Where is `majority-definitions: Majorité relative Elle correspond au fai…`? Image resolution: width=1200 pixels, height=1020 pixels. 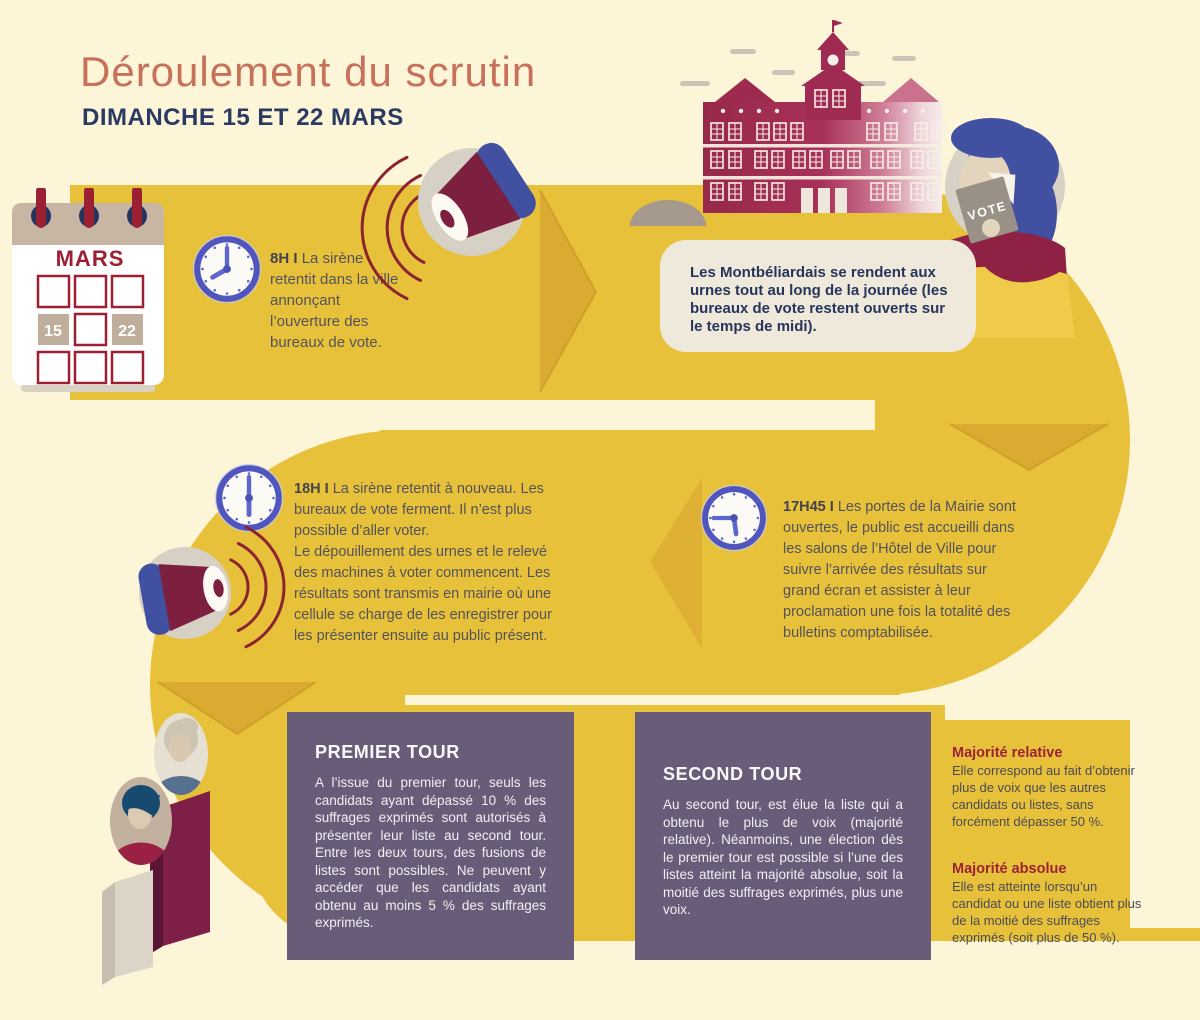 majority-definitions: Majorité relative Elle correspond au fai… is located at coordinates (1047, 845).